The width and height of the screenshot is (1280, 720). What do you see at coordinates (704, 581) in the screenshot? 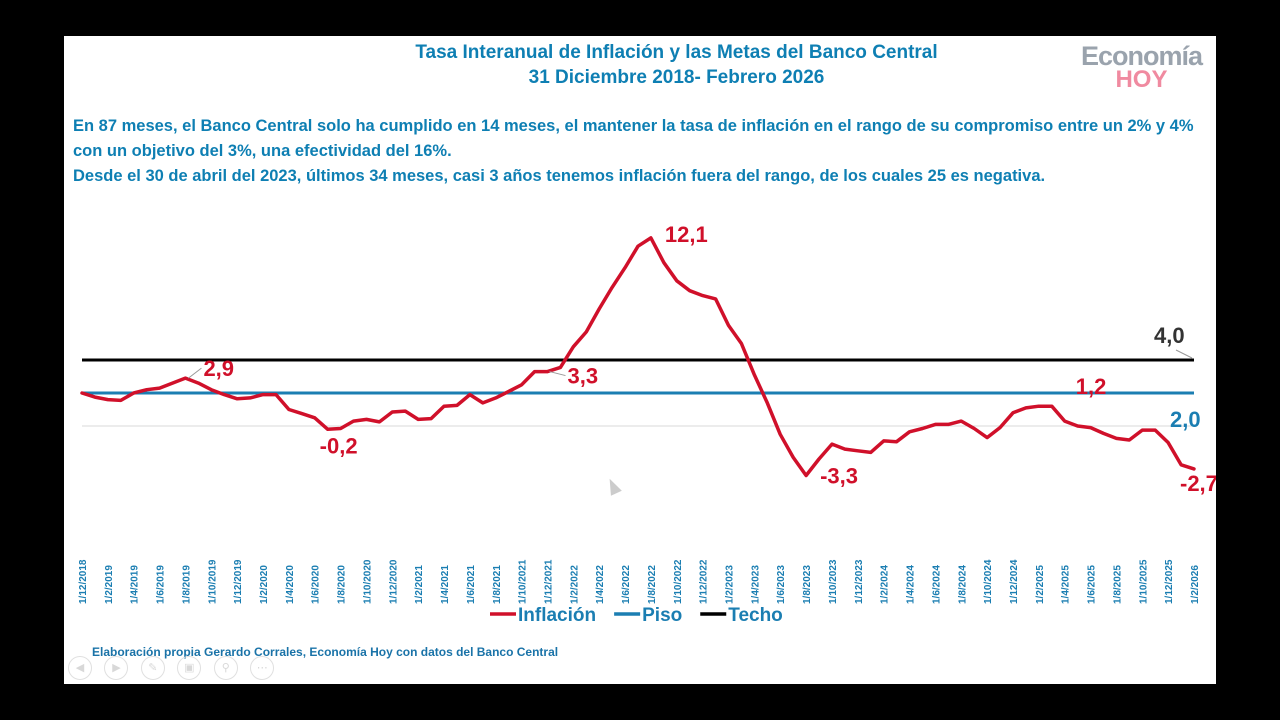
I see `x-tick-label: 1/12/2022` at bounding box center [704, 581].